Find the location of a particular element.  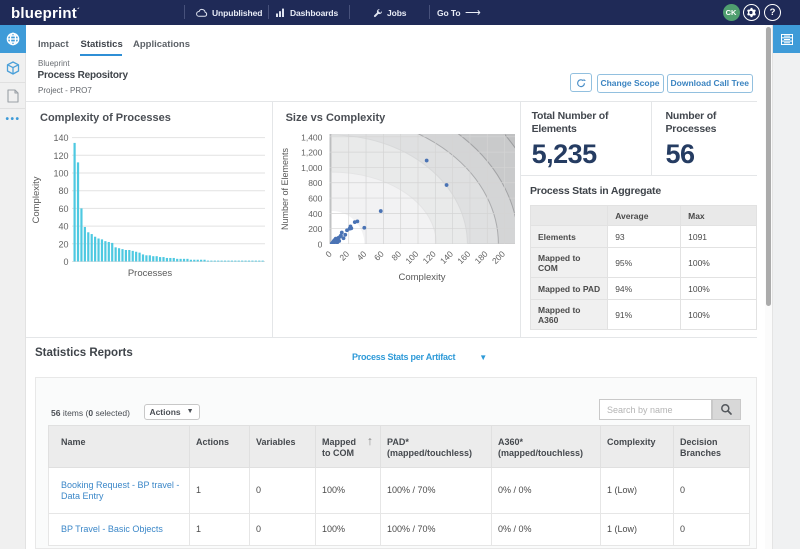

svg-text: Number of Elements is located at coordinates (285, 188).